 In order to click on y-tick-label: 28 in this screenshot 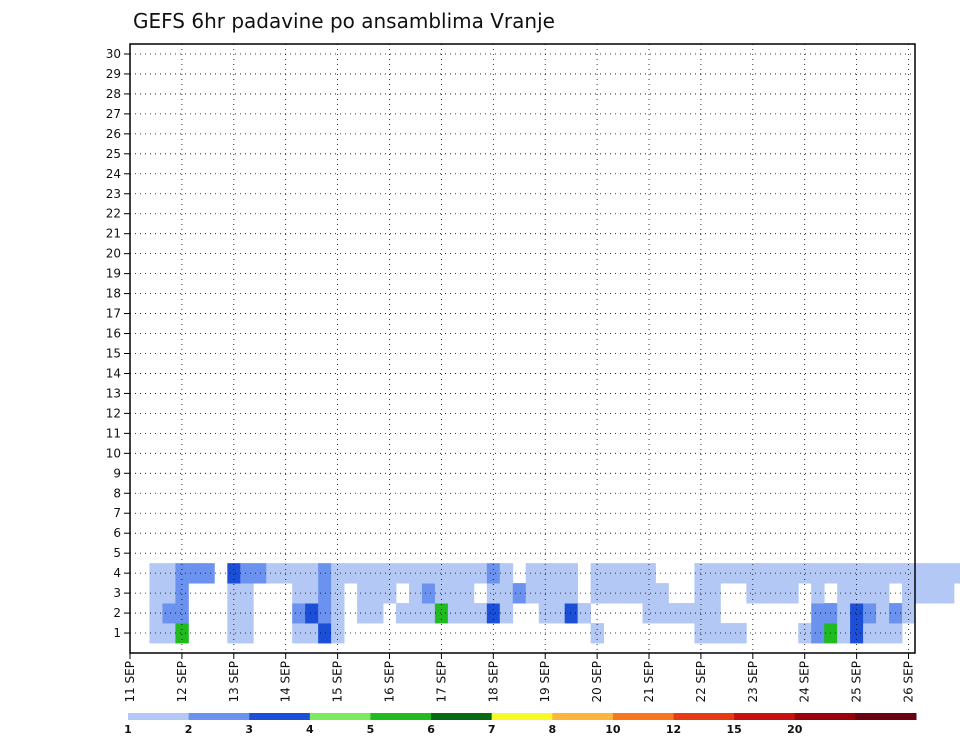, I will do `click(113, 94)`.